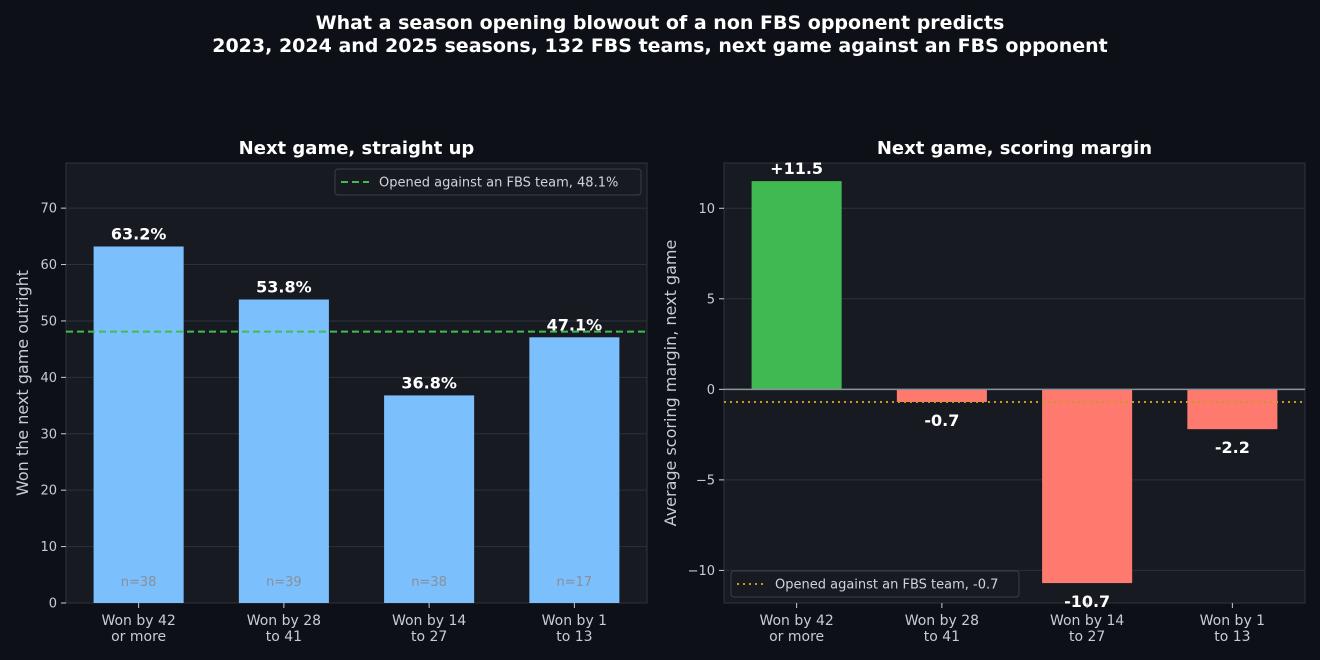  I want to click on y-axis-label: Average scoring margin, next game, so click(670, 383).